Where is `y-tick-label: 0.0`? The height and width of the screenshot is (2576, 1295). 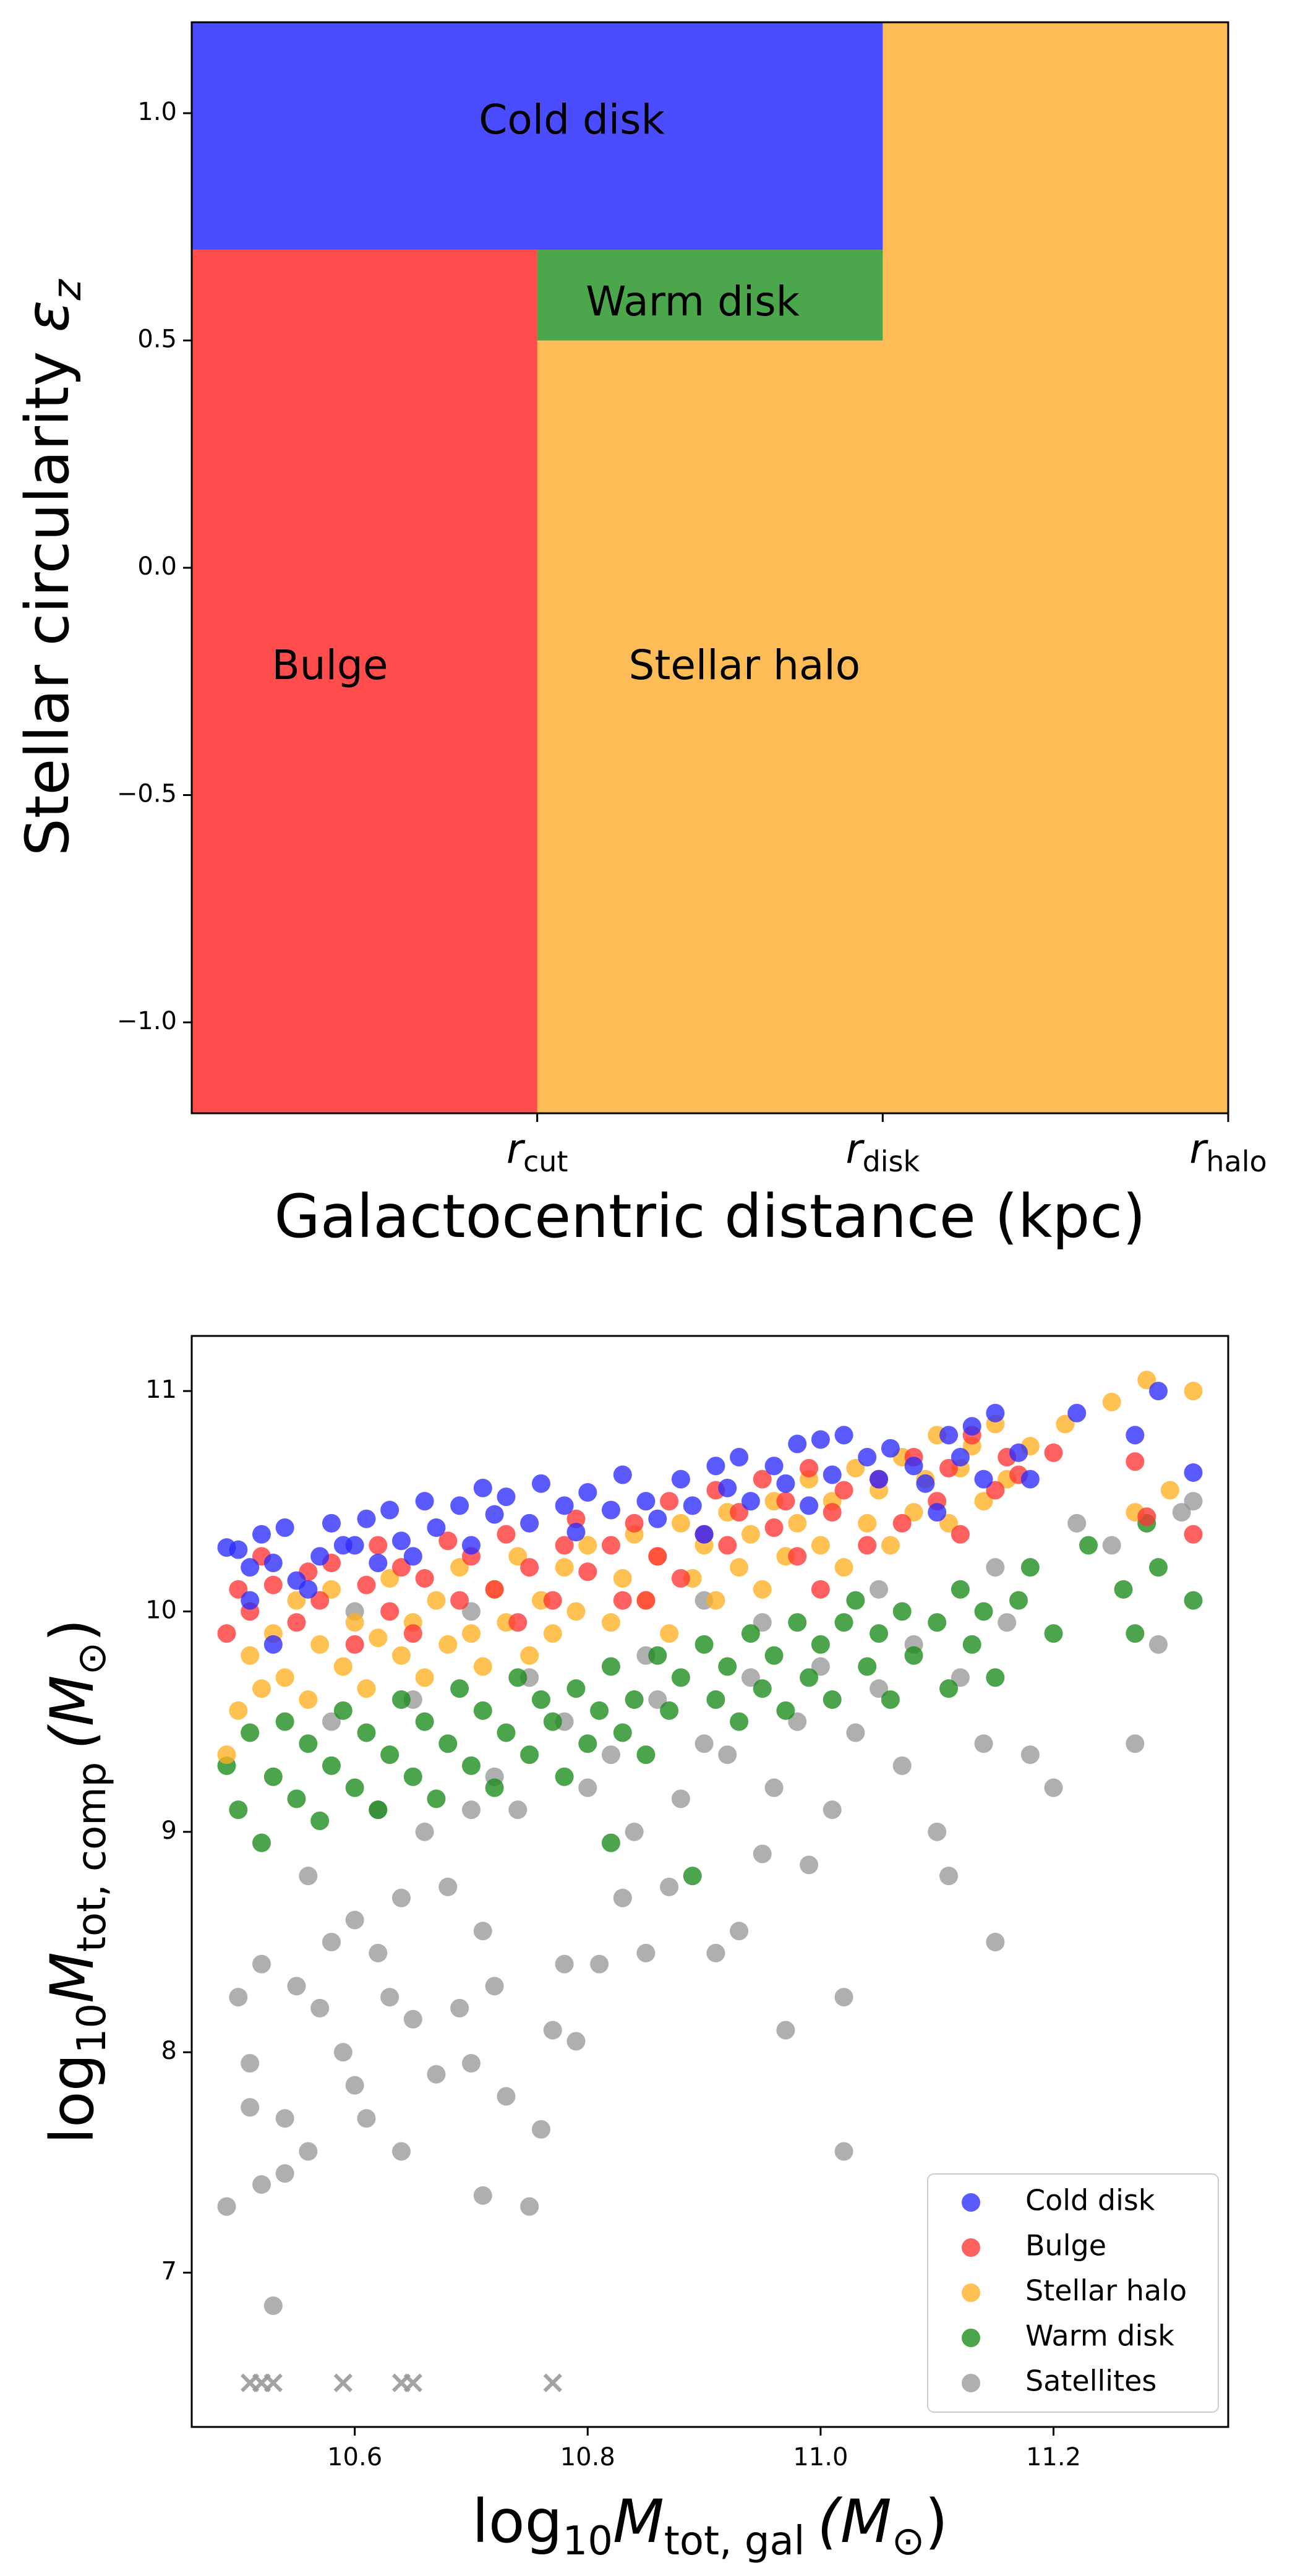
y-tick-label: 0.0 is located at coordinates (157, 566).